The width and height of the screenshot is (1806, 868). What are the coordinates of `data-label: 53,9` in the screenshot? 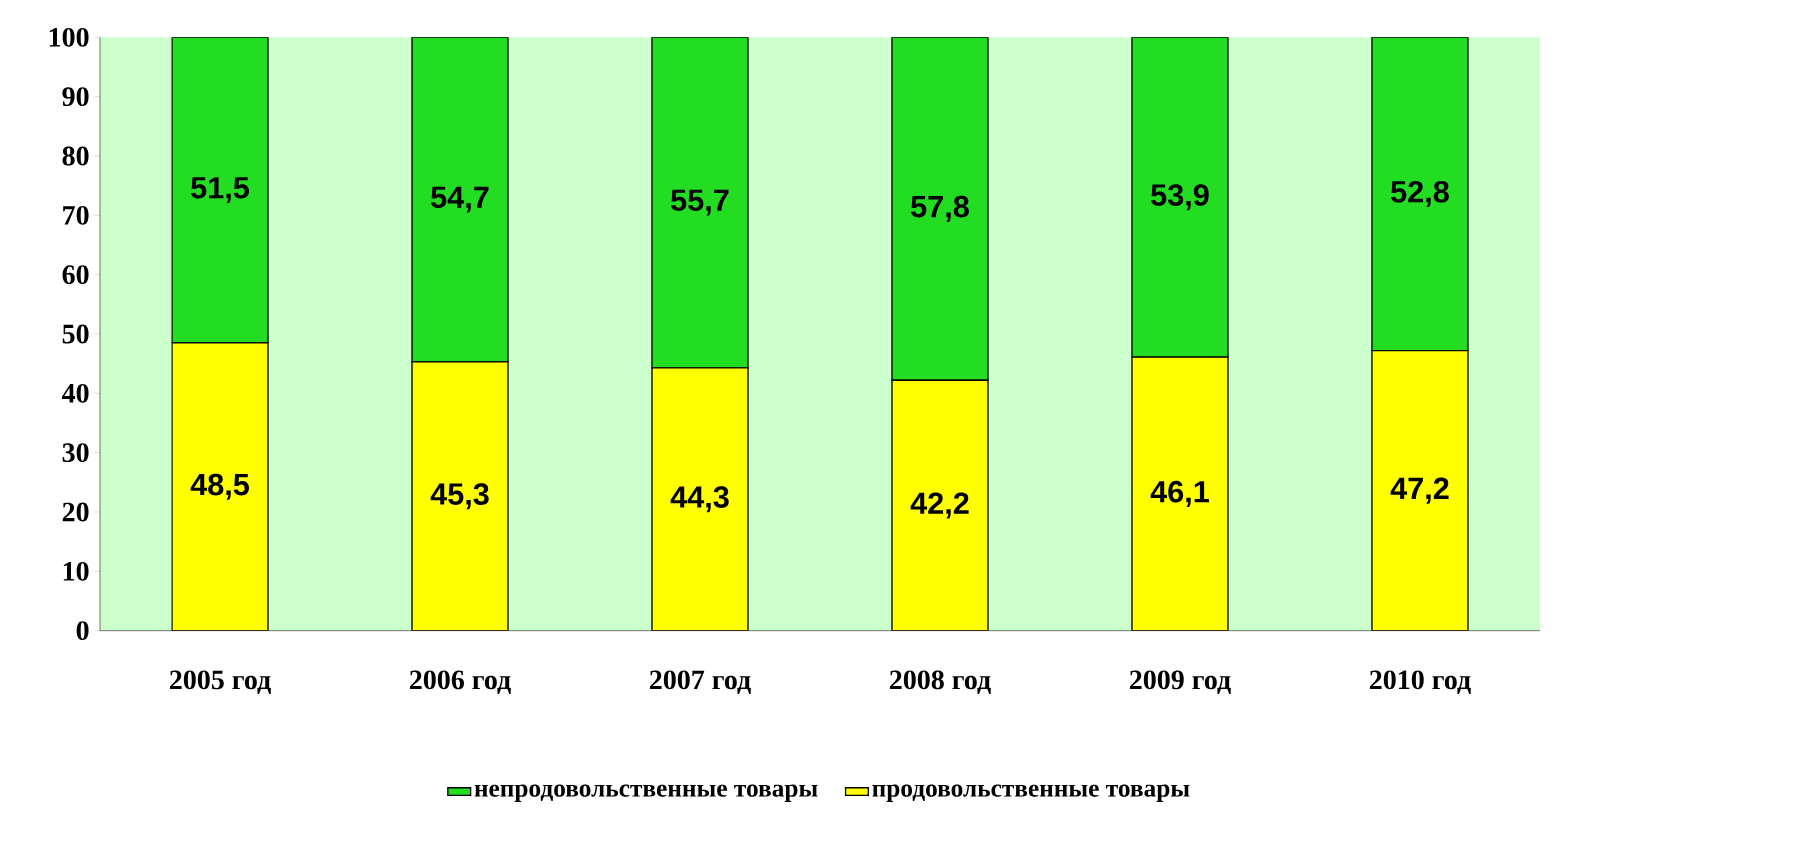 It's located at (1180, 197).